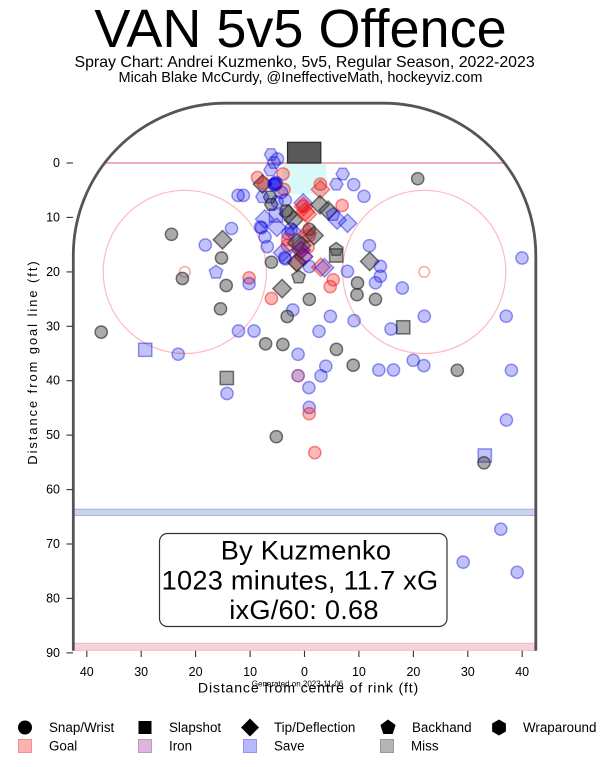 The image size is (606, 767). I want to click on svg-text: 80, so click(53, 598).